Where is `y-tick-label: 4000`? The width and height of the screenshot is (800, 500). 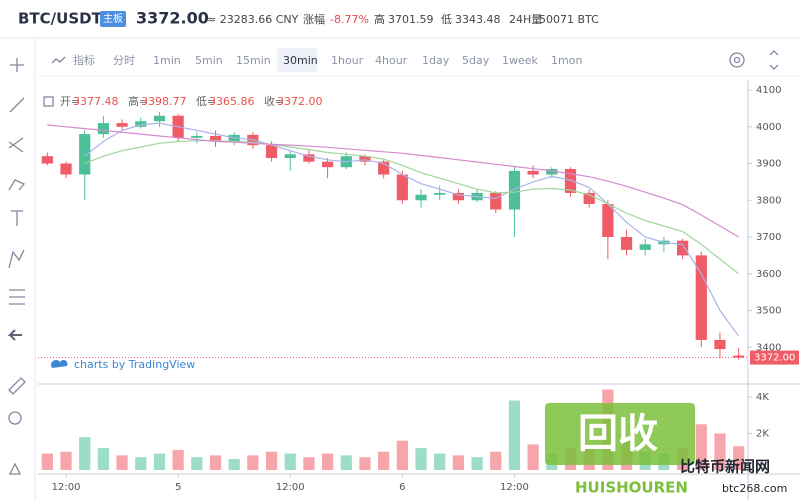
y-tick-label: 4000 is located at coordinates (768, 127).